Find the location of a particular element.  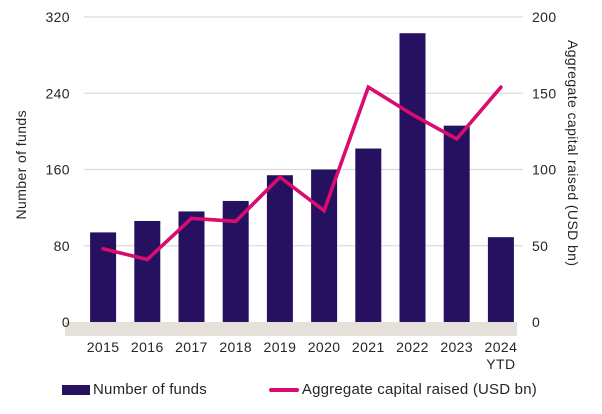

legend-item-number-of-funds: Number of funds is located at coordinates (134, 389).